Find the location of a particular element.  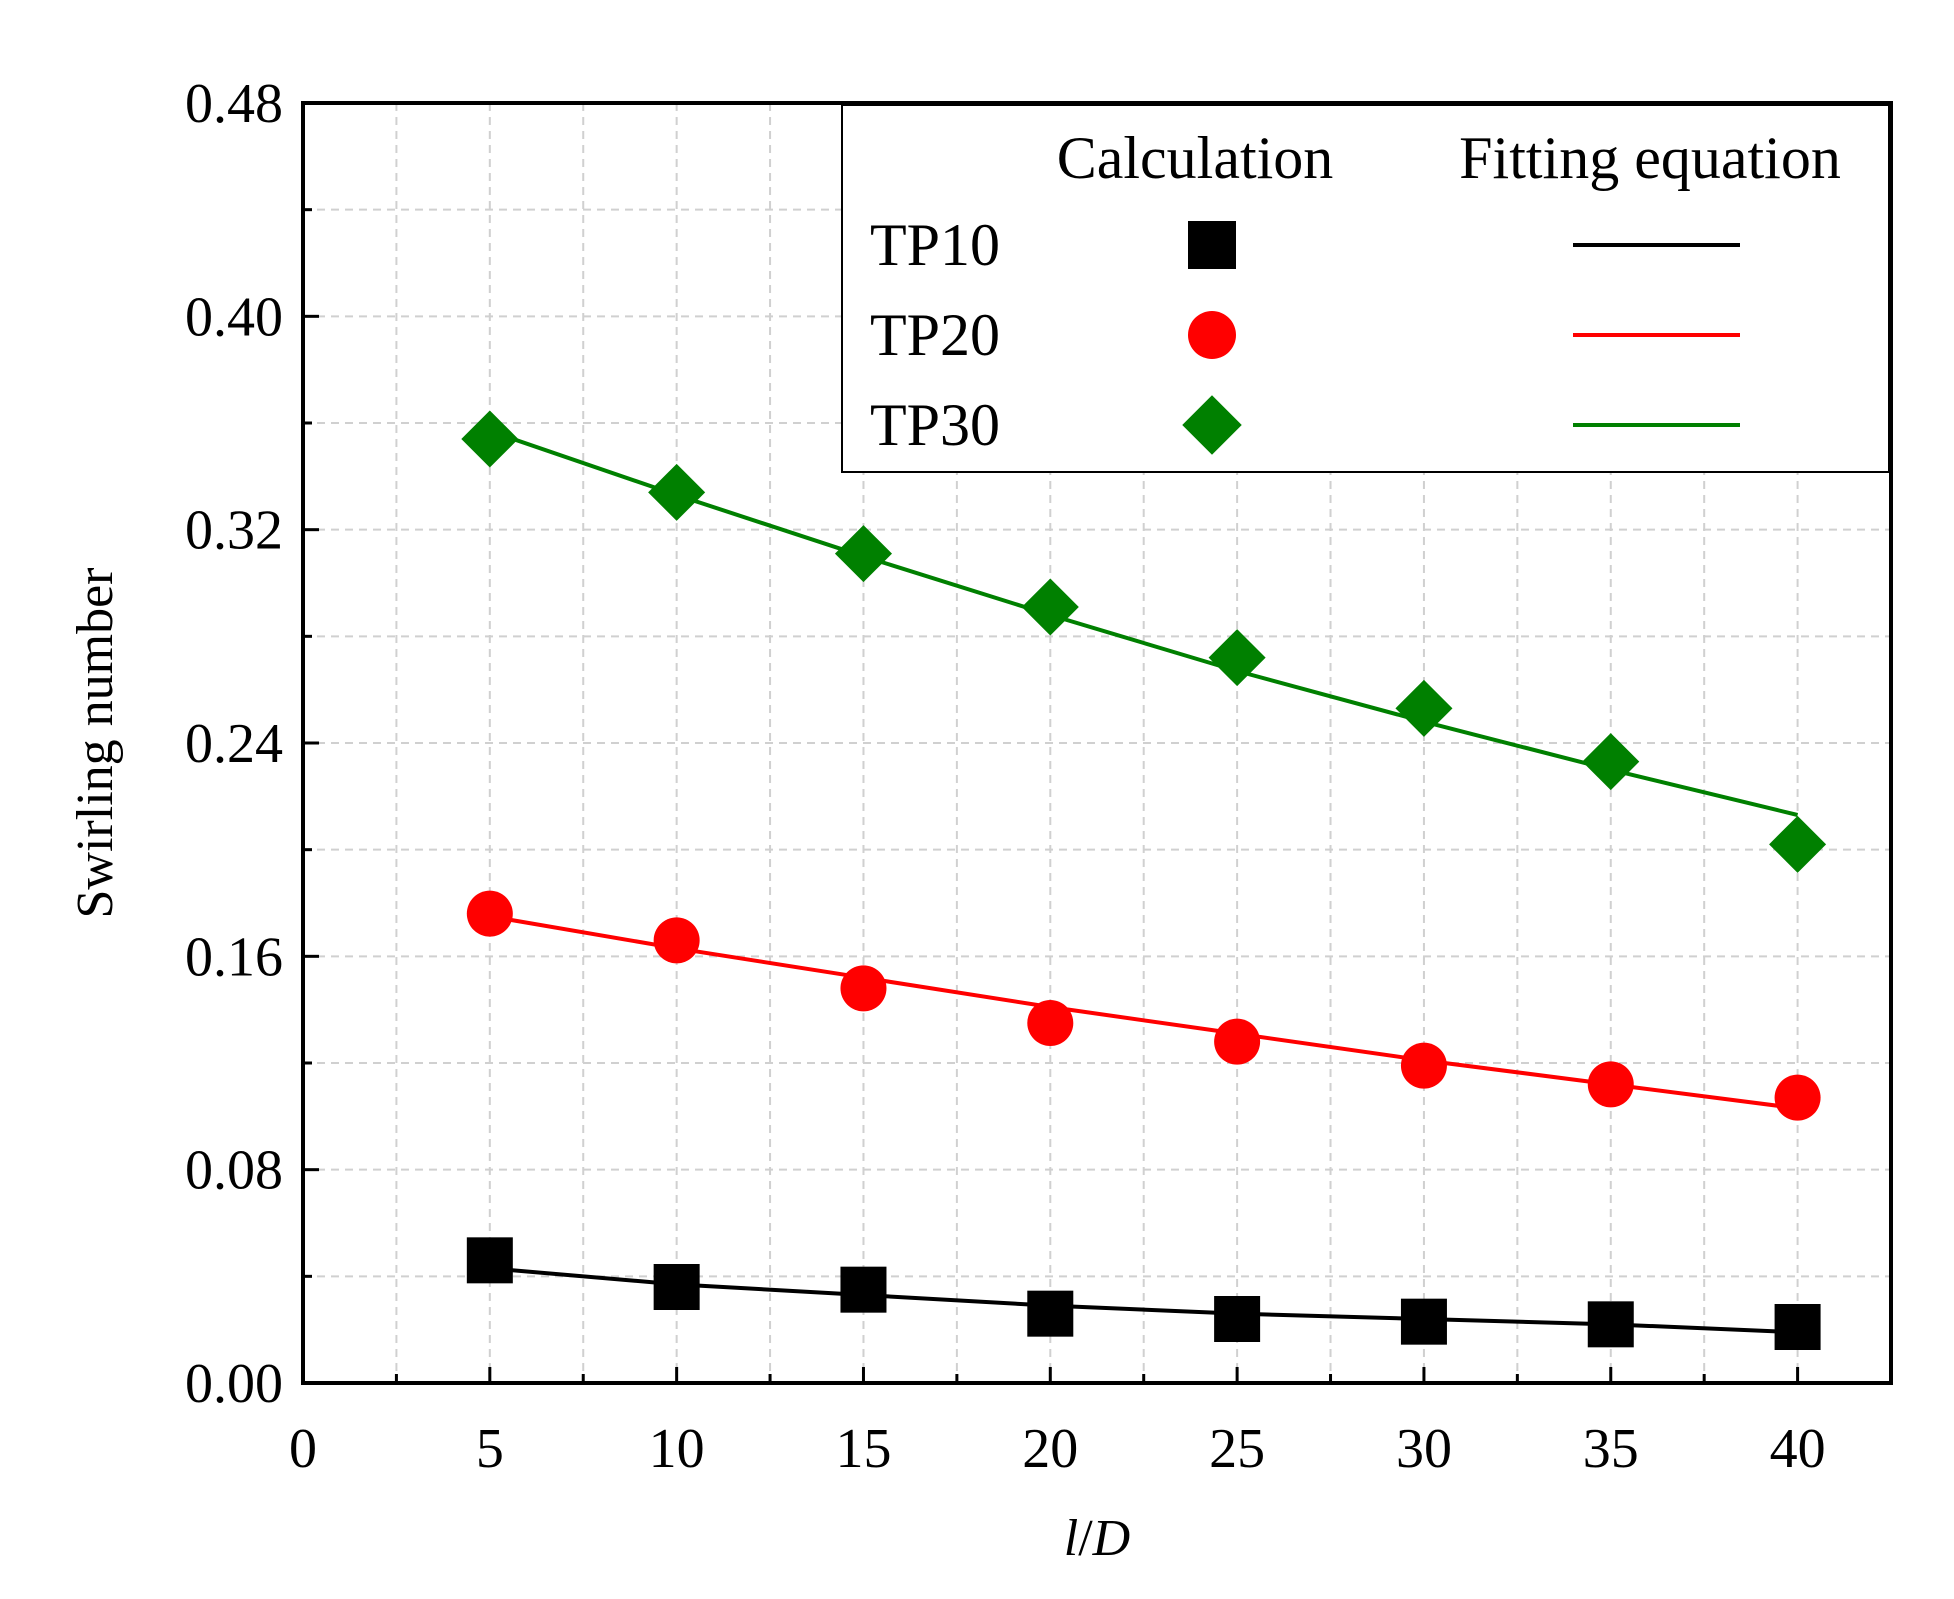

legend-header-calculation: Calculation is located at coordinates (1195, 158).